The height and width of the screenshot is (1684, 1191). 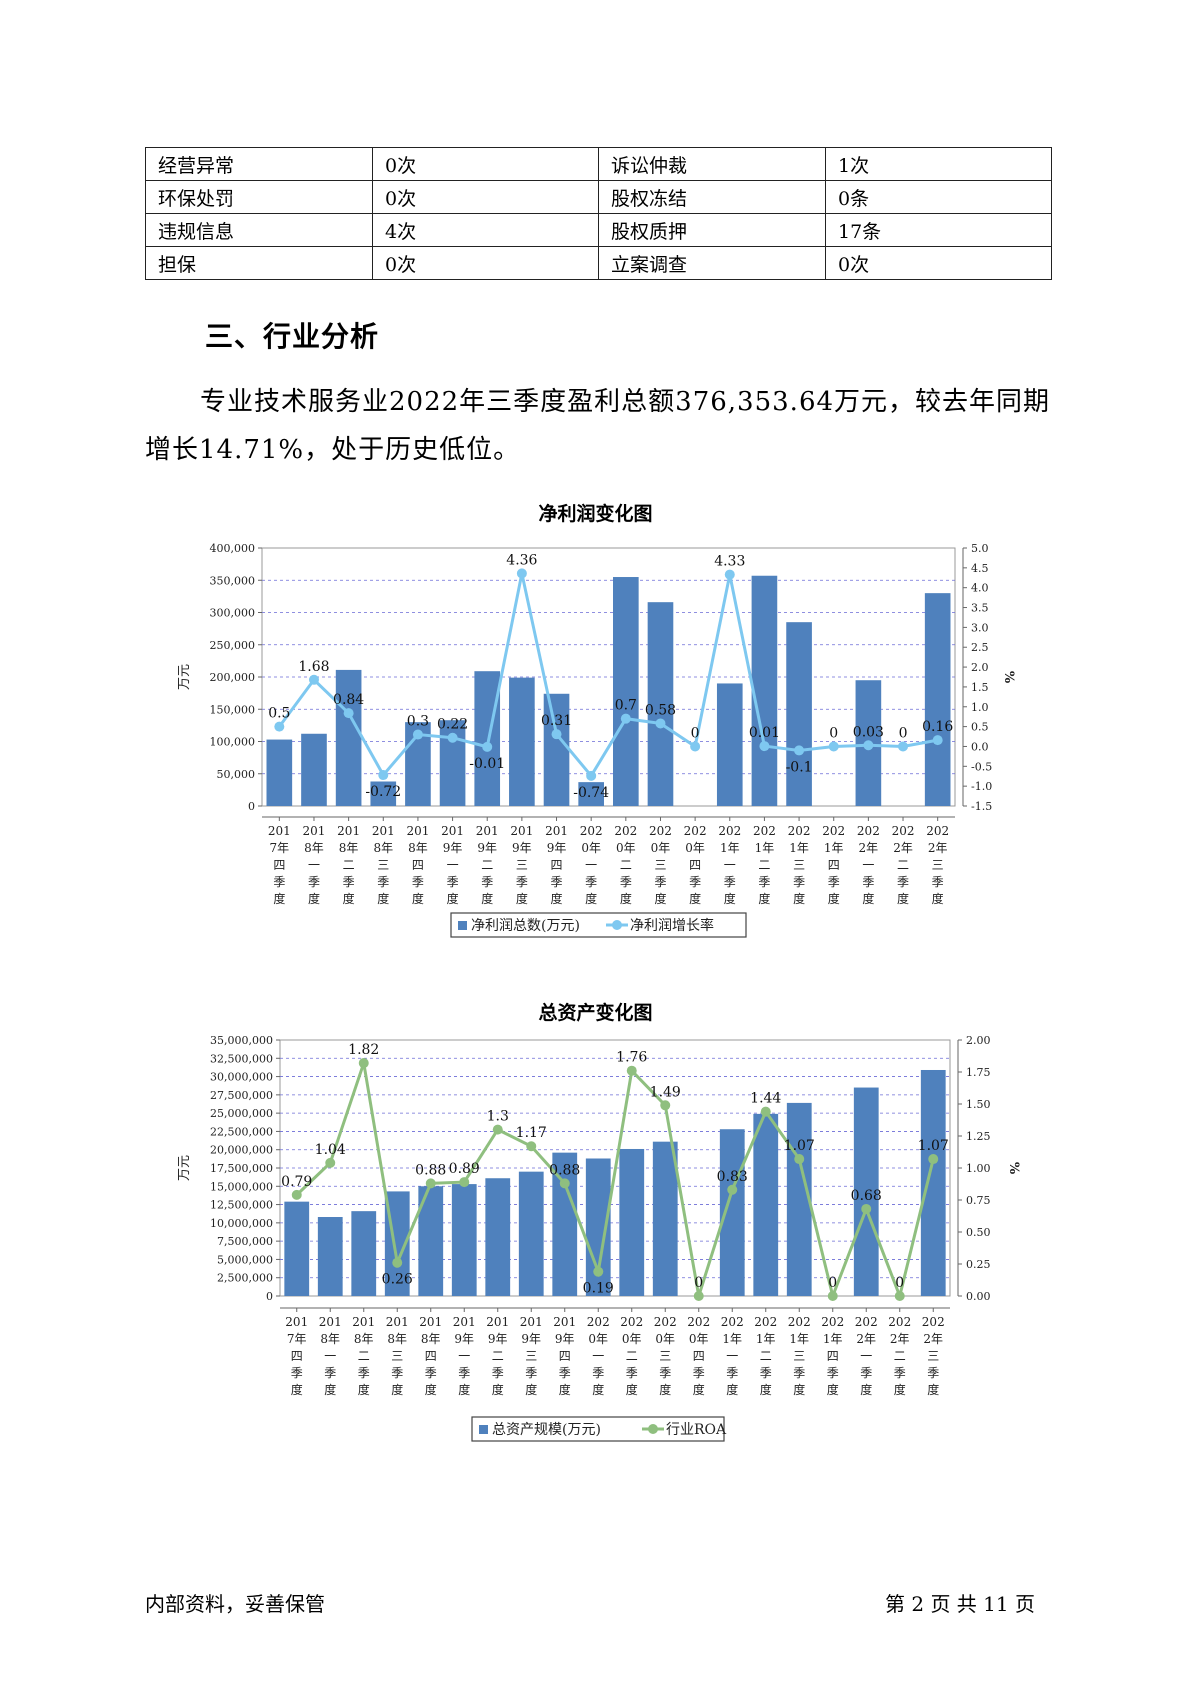 What do you see at coordinates (626, 706) in the screenshot?
I see `data-label: 0.7` at bounding box center [626, 706].